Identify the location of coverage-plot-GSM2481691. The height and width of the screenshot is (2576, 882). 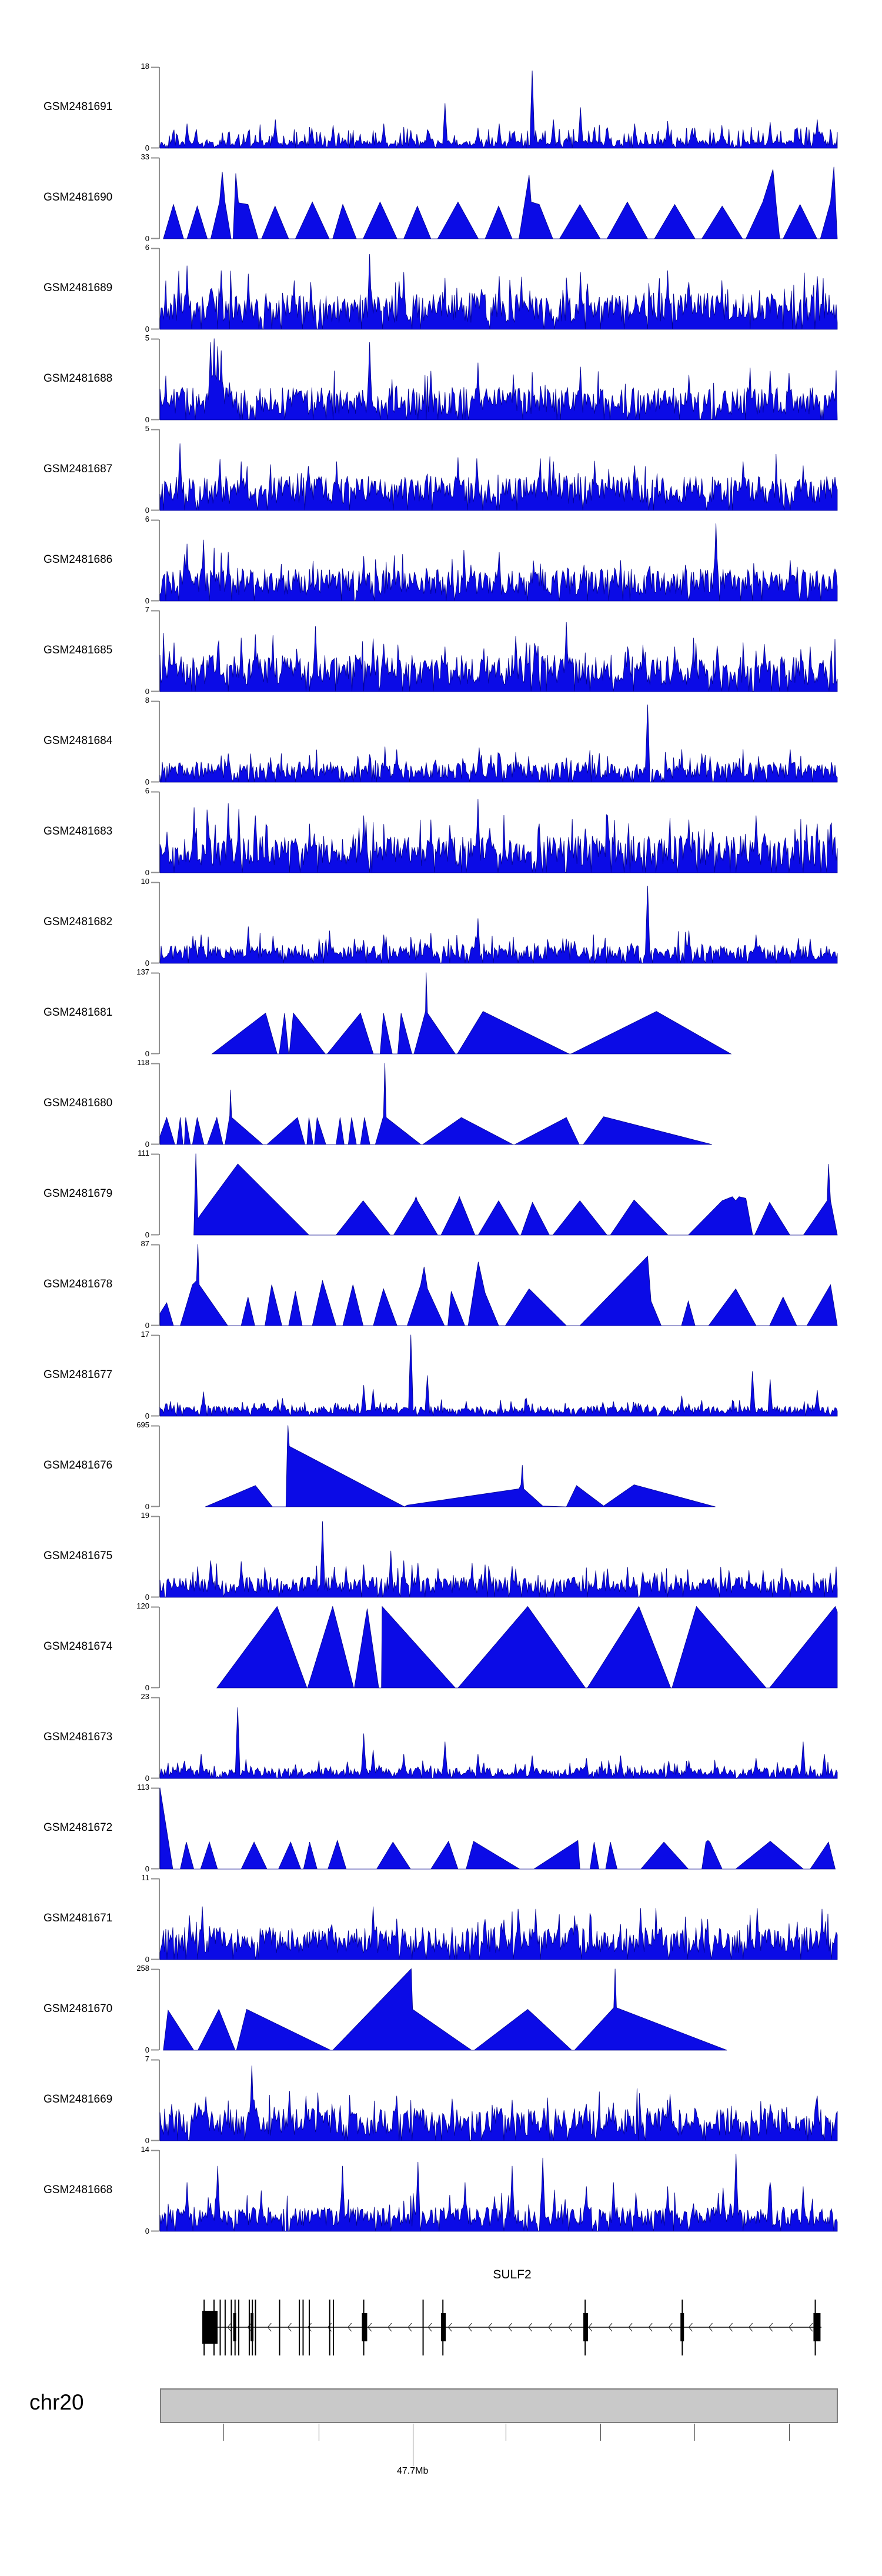
(494, 107).